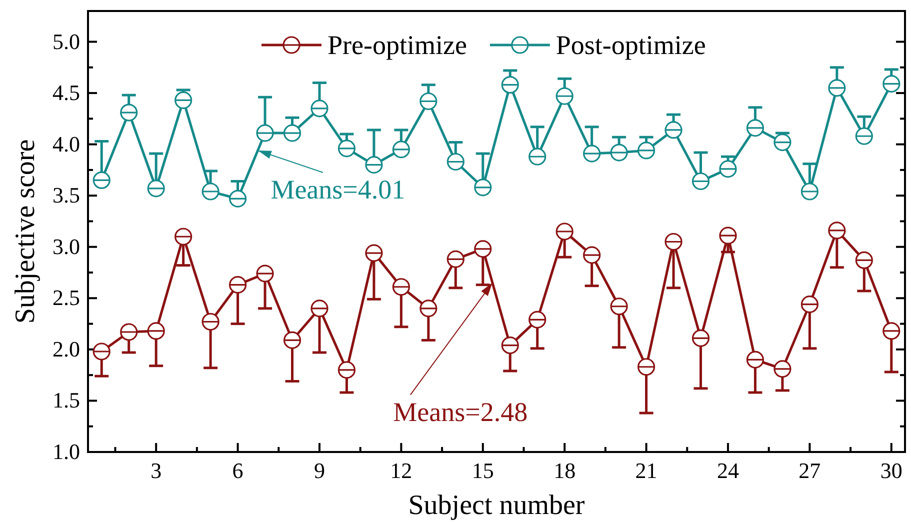 The height and width of the screenshot is (522, 911). I want to click on x-tick-label: 6, so click(238, 470).